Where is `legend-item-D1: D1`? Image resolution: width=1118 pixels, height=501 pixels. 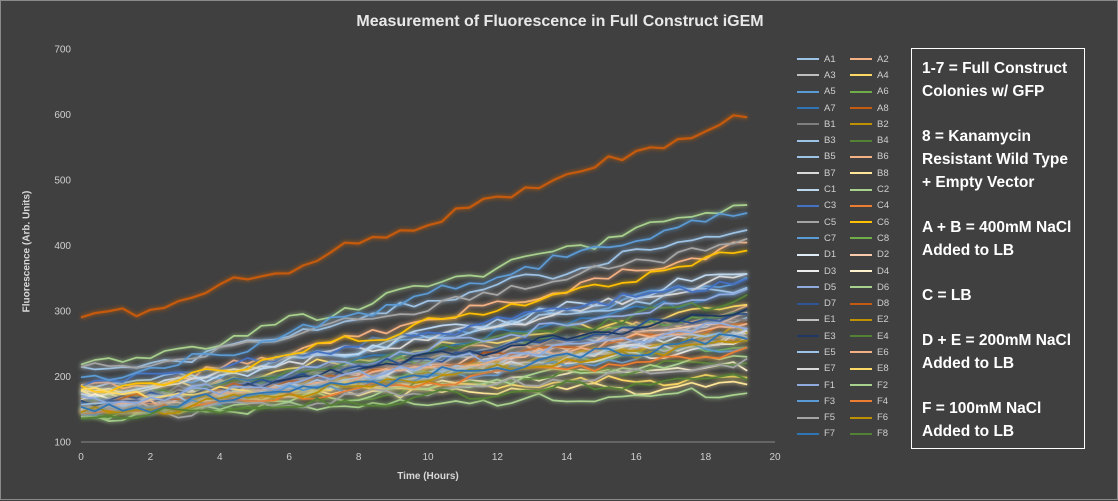 legend-item-D1: D1 is located at coordinates (823, 255).